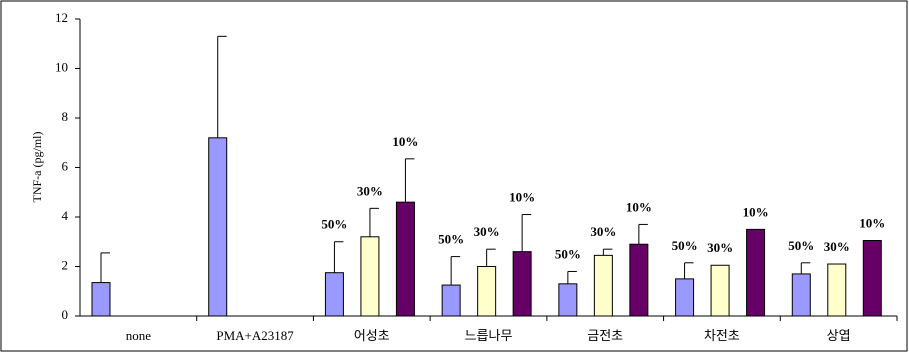 The width and height of the screenshot is (909, 353). I want to click on y-axis-label: TNF-a (pg/ml), so click(37, 167).